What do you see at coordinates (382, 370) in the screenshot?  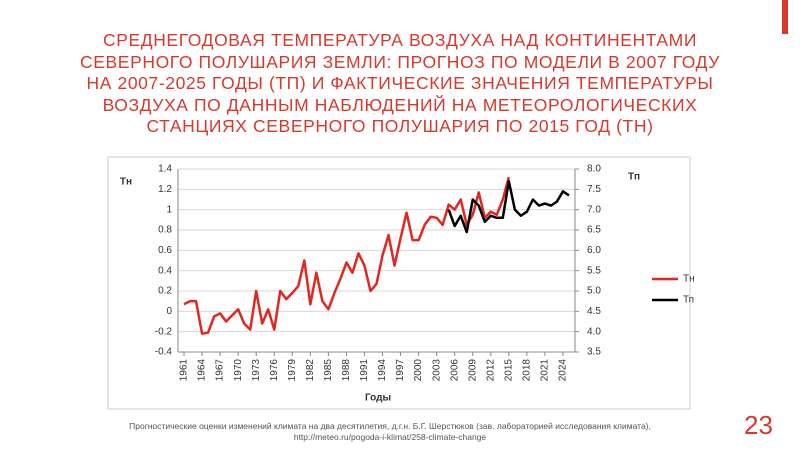 I see `x-tick-label: 1994` at bounding box center [382, 370].